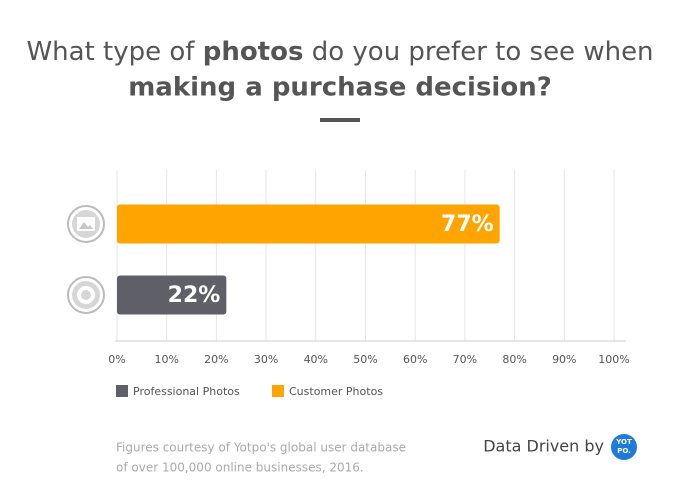  I want to click on footnote: of over 100,000 online businesses, 2016., so click(240, 468).